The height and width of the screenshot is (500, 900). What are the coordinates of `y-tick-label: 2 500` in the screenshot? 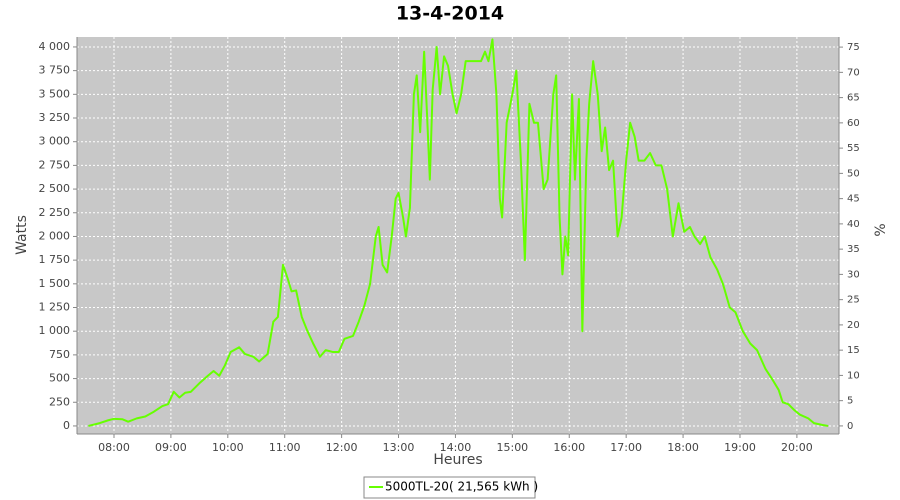 It's located at (55, 188).